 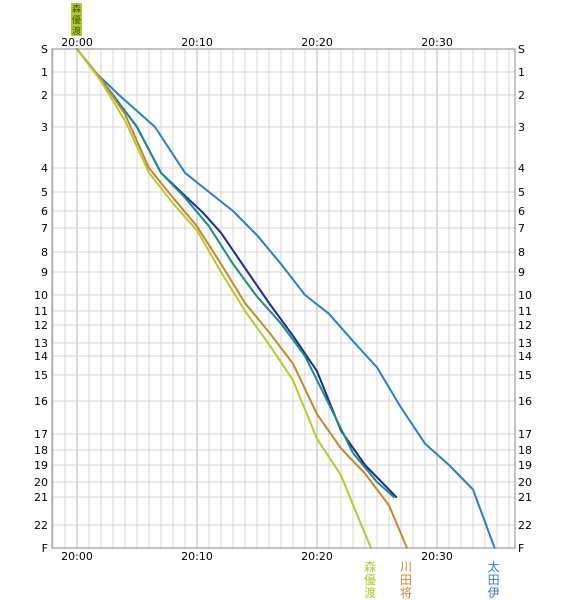 I want to click on y-tick-label-left: 2, so click(x=44, y=95).